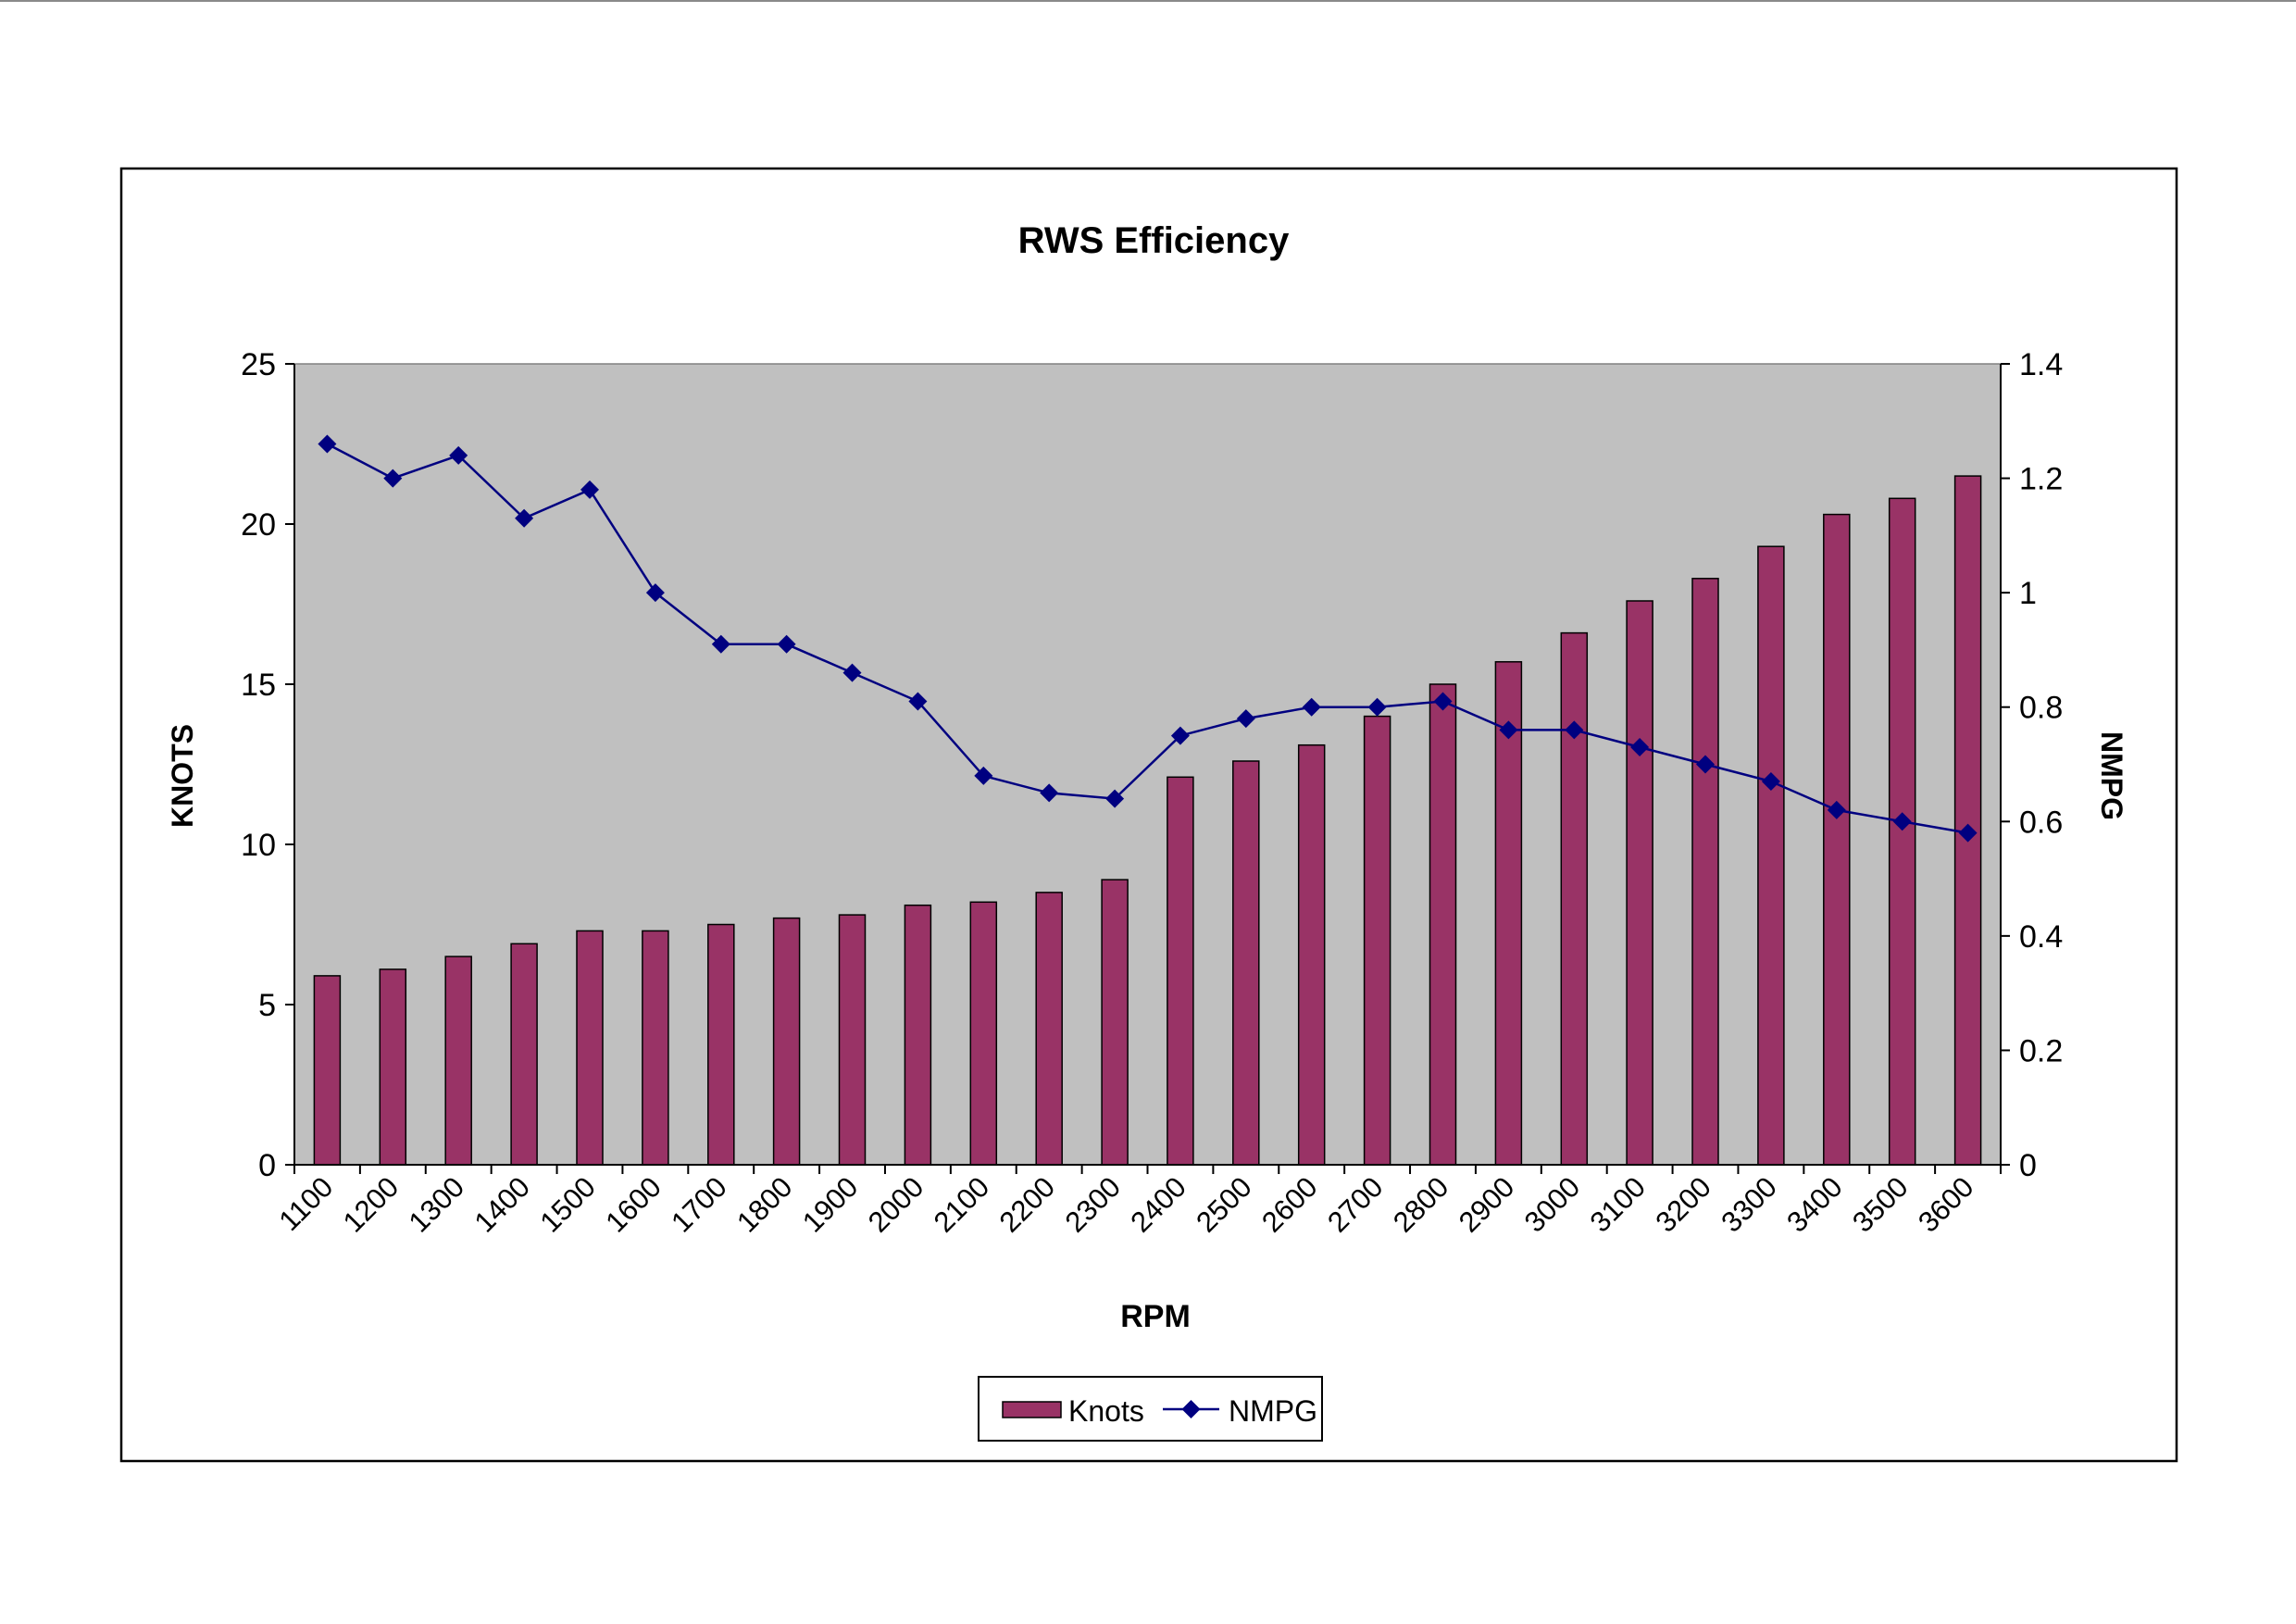 This screenshot has height=1624, width=2296. Describe the element at coordinates (258, 525) in the screenshot. I see `left-tick-label-20: 20` at that location.